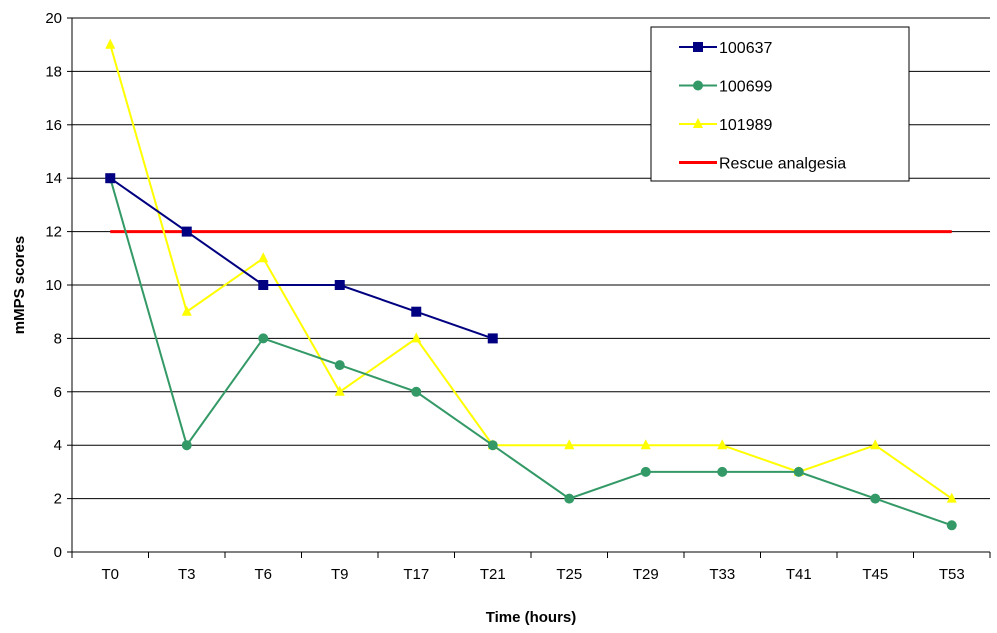  Describe the element at coordinates (58, 499) in the screenshot. I see `y-tick-label: 2` at that location.